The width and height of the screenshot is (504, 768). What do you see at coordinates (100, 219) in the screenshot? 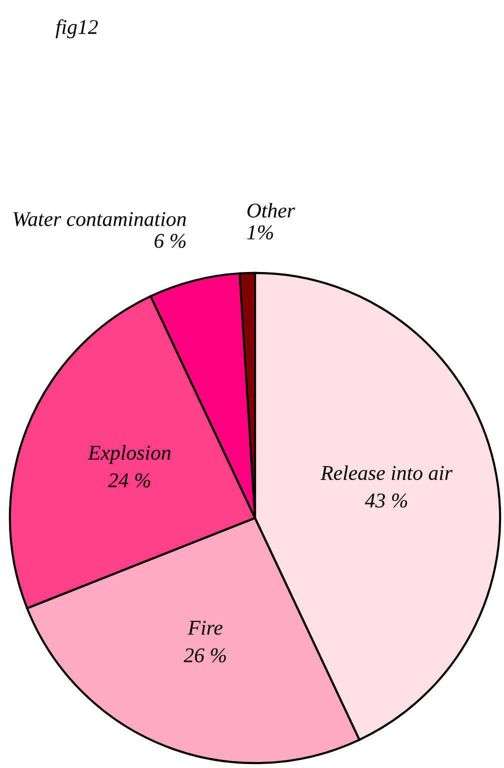
I see `slice-label: Water contamination` at bounding box center [100, 219].